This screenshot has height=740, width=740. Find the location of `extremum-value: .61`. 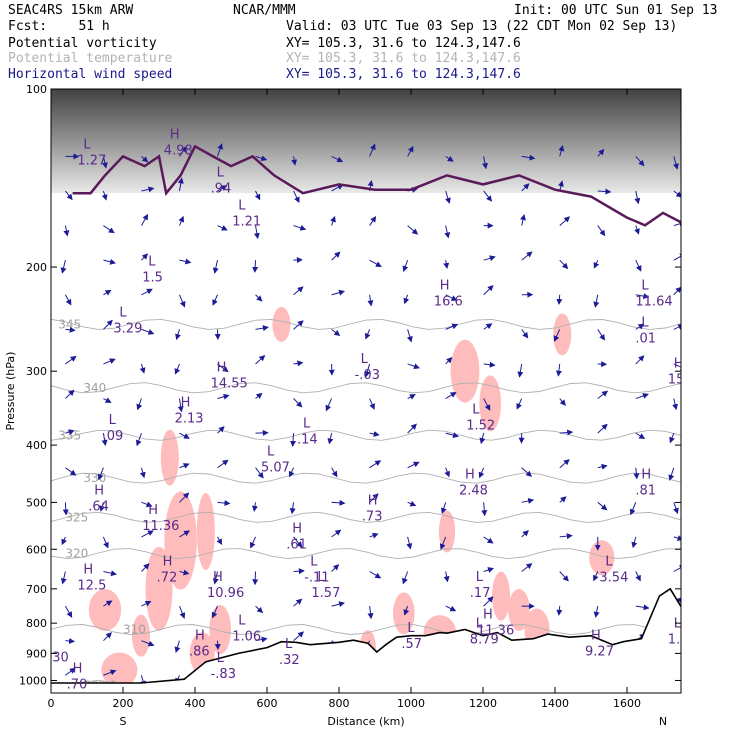

extremum-value: .61 is located at coordinates (296, 545).